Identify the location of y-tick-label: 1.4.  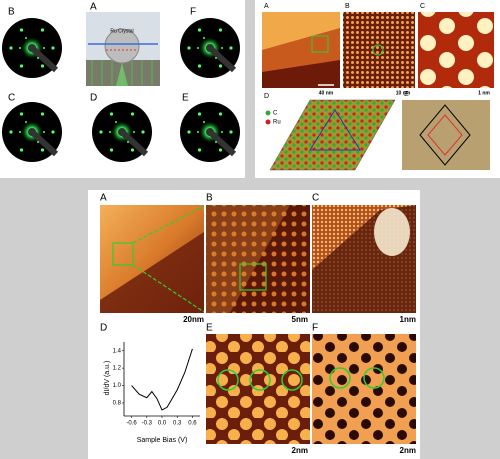
(117, 351).